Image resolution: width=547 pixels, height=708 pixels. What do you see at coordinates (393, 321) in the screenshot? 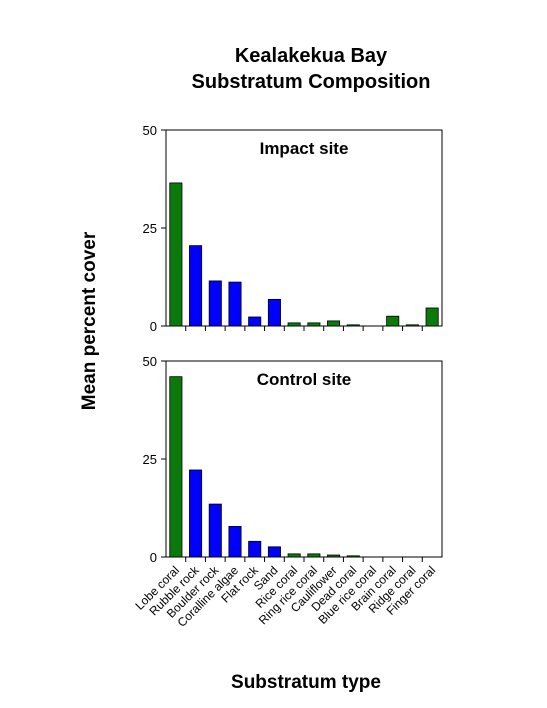
I see `bar-brain-coral` at bounding box center [393, 321].